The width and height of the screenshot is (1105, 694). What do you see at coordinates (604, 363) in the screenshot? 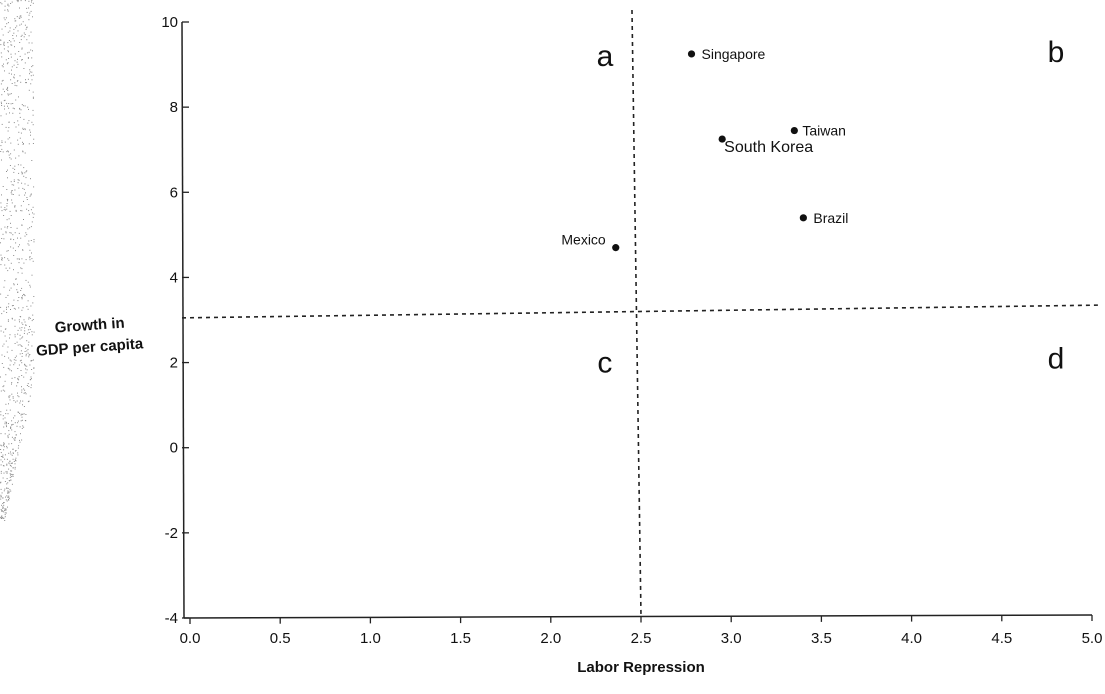
I see `quadrant-label-c: c` at bounding box center [604, 363].